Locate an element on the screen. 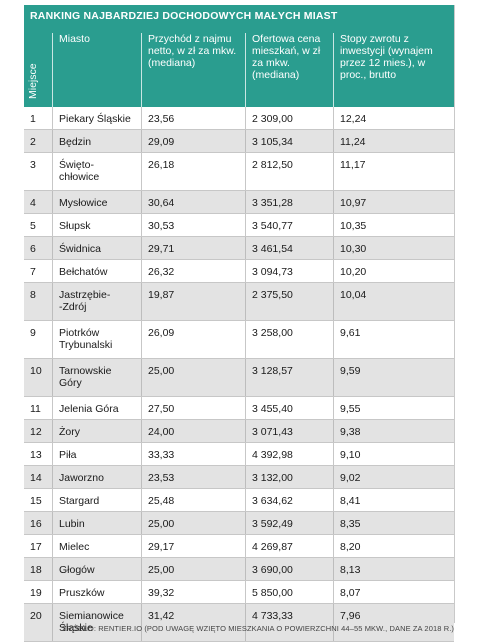 The height and width of the screenshot is (642, 480). cell-price: 3 094,73 is located at coordinates (289, 271).